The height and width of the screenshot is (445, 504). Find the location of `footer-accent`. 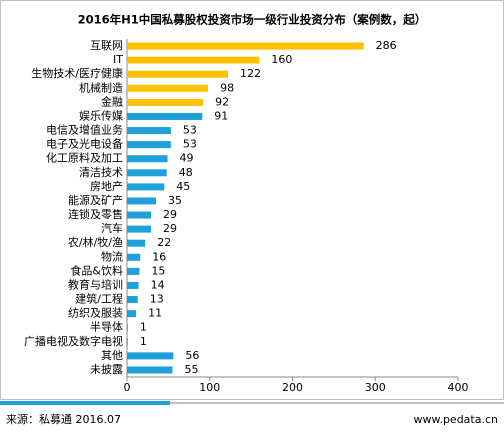

footer-accent is located at coordinates (85, 403).